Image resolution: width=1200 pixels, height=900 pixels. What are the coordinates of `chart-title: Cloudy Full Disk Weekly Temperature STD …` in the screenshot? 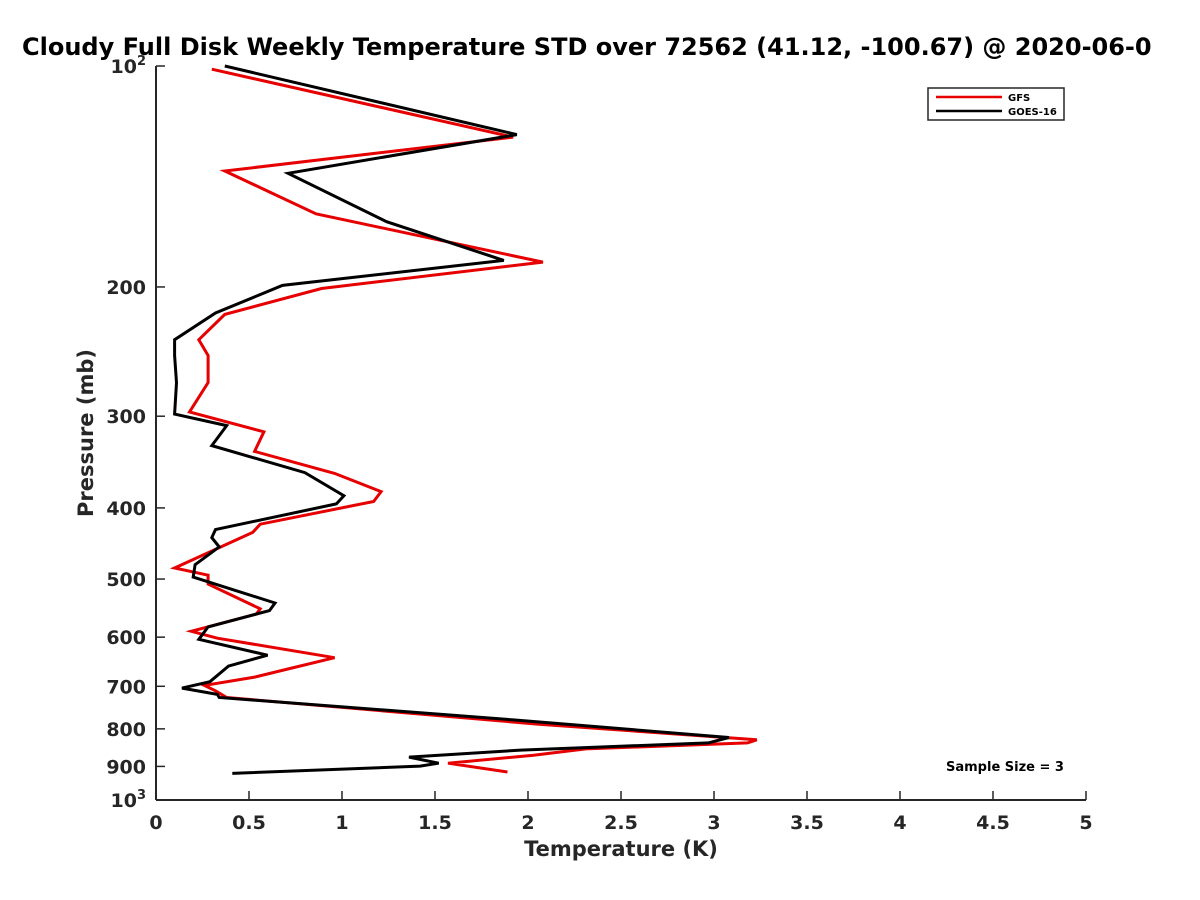 It's located at (587, 47).